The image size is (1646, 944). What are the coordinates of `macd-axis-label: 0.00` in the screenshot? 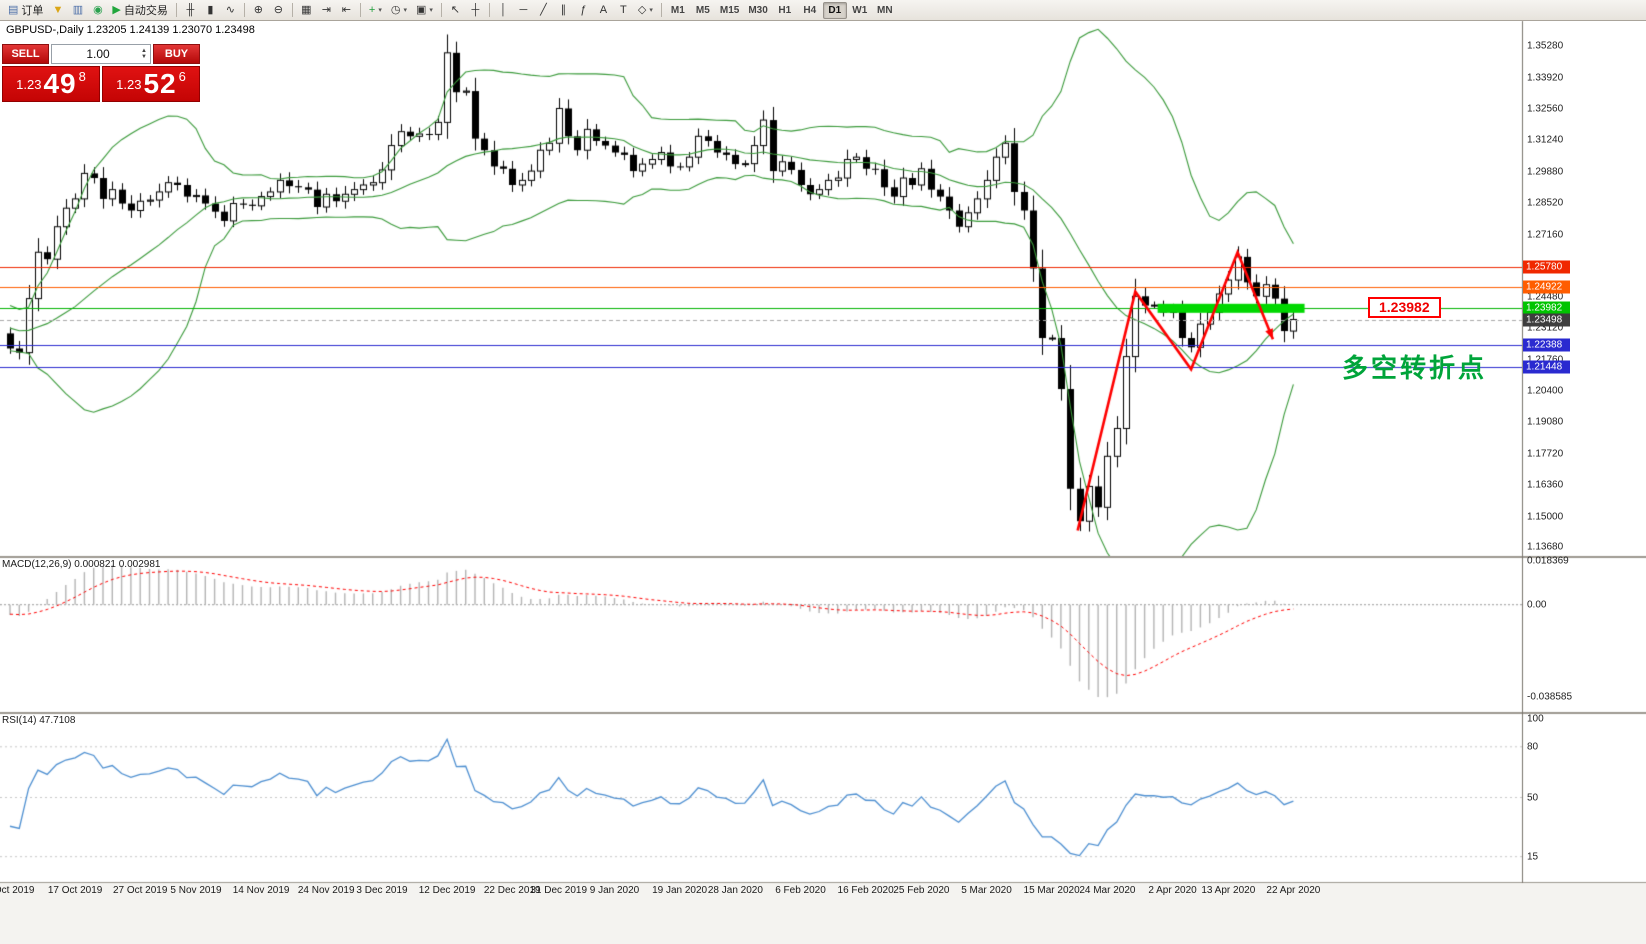 It's located at (1537, 605).